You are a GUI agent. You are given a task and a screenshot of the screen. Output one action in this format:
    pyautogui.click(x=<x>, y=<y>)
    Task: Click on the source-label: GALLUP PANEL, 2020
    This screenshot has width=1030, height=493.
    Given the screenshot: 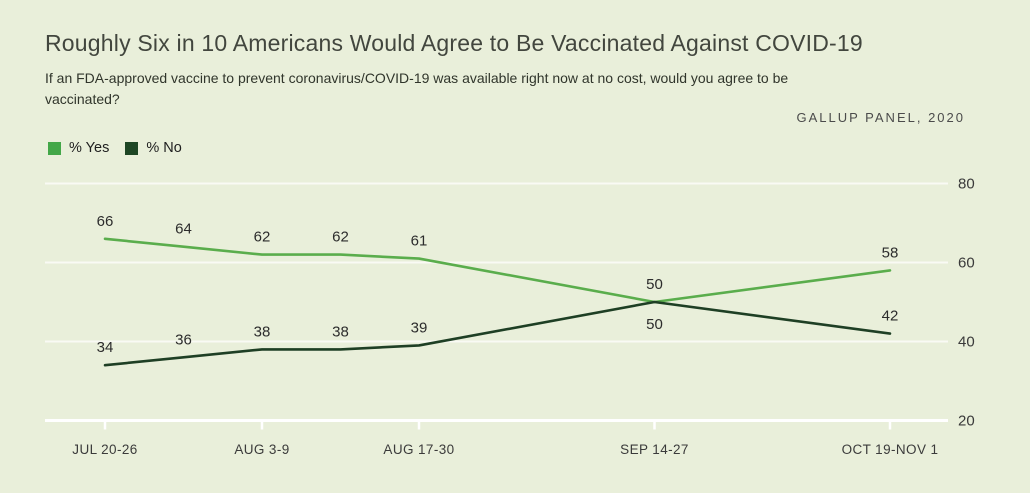 What is the action you would take?
    pyautogui.click(x=880, y=117)
    